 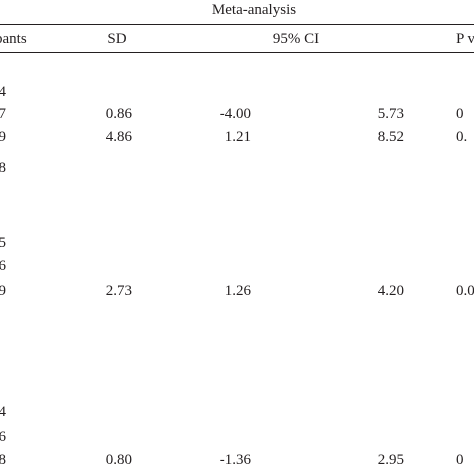 What do you see at coordinates (118, 460) in the screenshot?
I see `cell-sd: 0.80` at bounding box center [118, 460].